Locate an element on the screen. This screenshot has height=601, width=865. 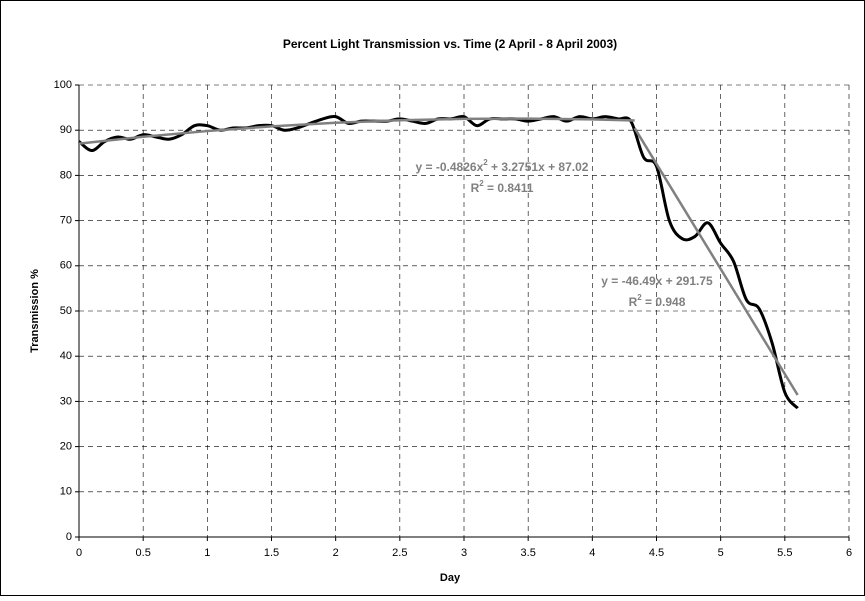
x-tick-label: 1.5 is located at coordinates (271, 553).